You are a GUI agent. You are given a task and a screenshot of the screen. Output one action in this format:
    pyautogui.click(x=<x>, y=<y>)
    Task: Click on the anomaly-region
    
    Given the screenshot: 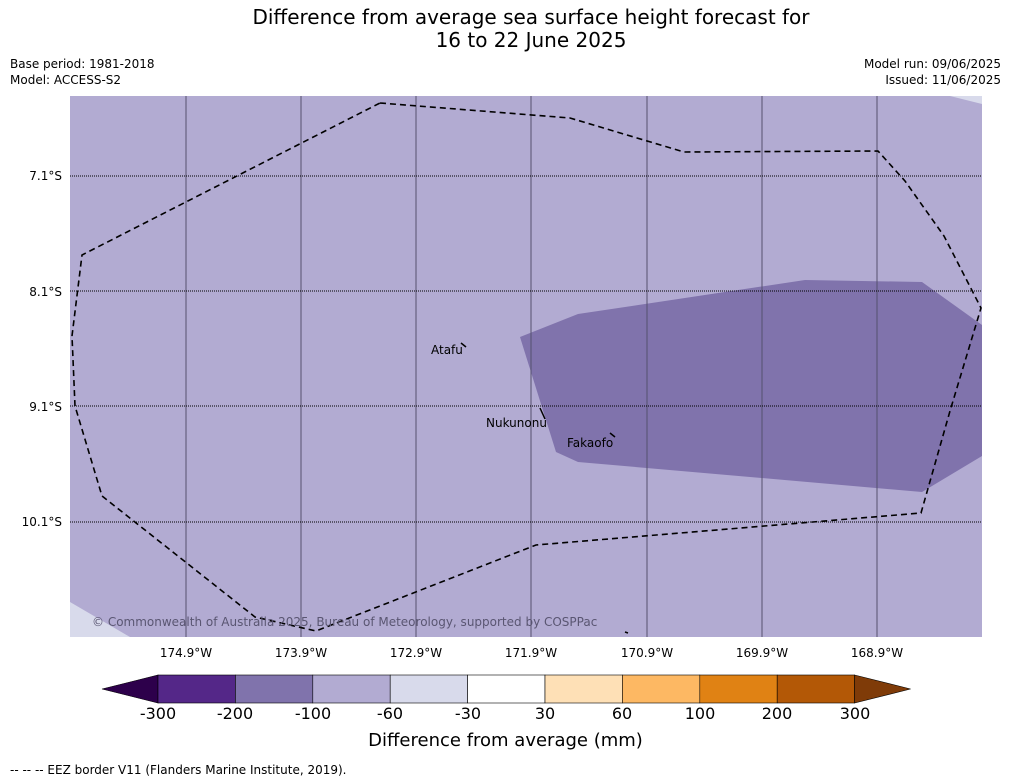 What is the action you would take?
    pyautogui.click(x=751, y=386)
    